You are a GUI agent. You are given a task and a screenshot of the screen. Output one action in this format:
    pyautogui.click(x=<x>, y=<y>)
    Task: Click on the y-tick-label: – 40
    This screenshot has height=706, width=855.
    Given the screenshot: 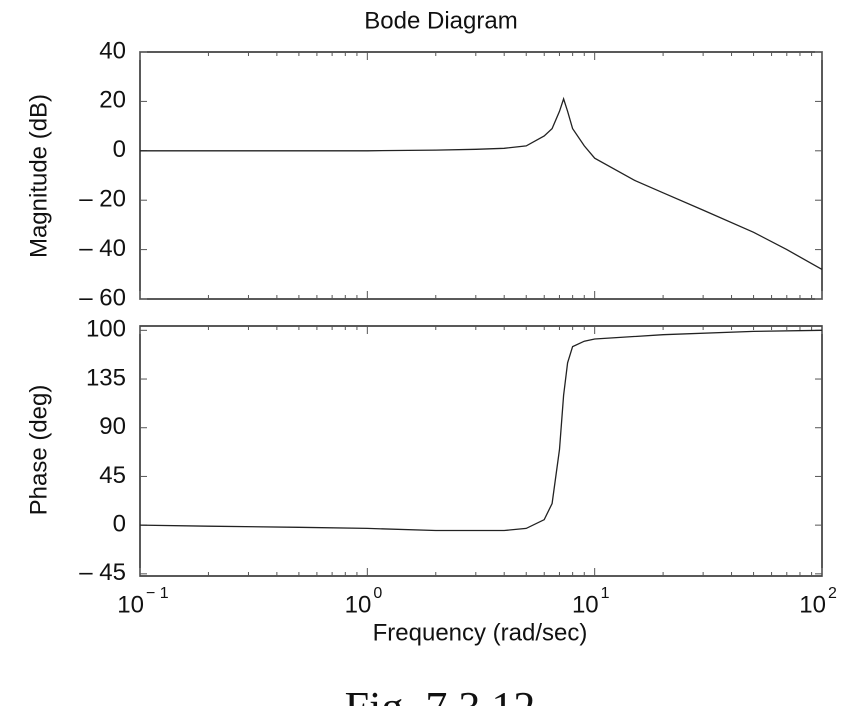 What is the action you would take?
    pyautogui.click(x=102, y=248)
    